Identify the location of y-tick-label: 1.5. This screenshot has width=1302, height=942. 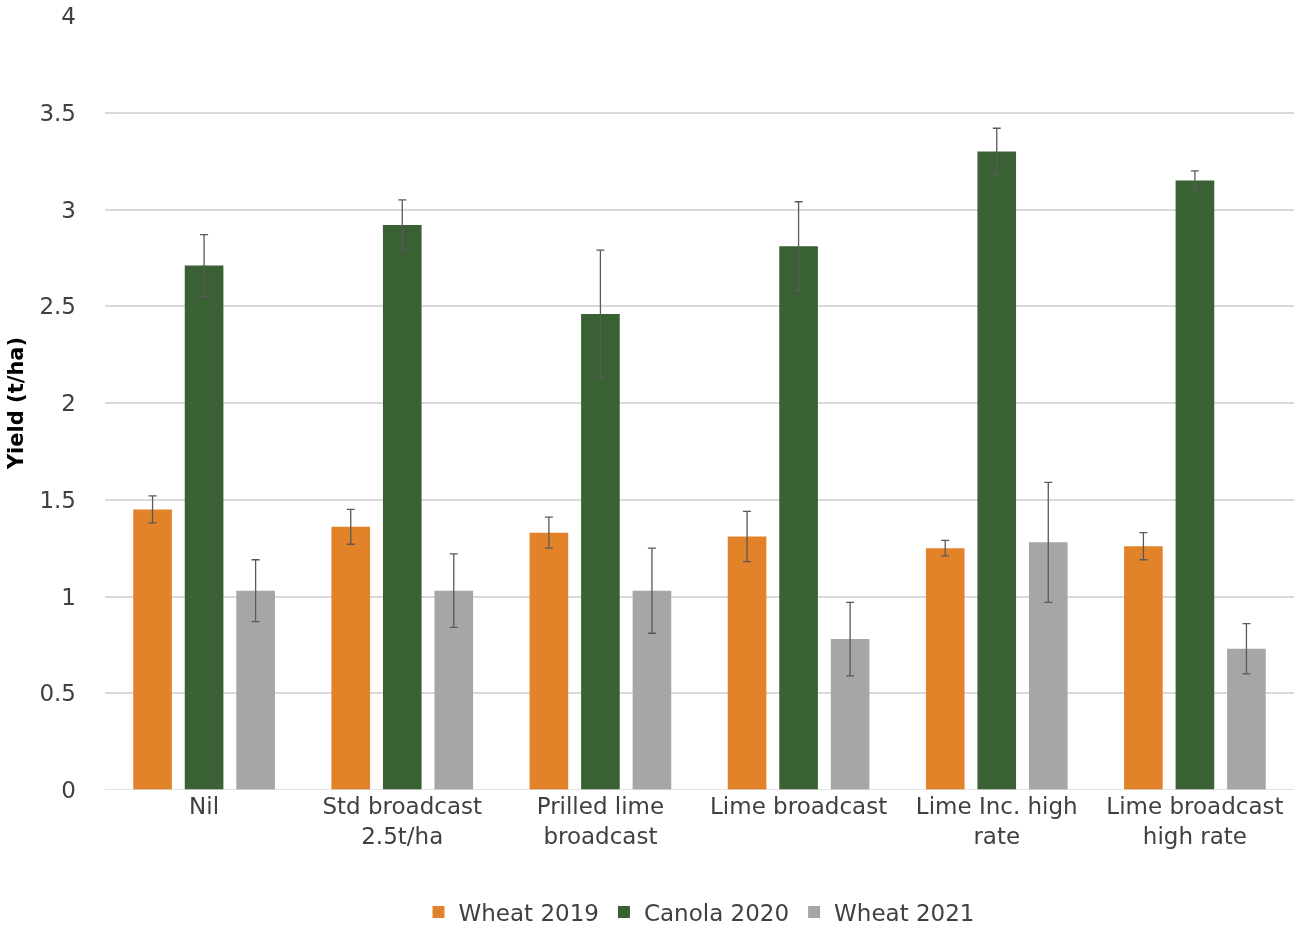
(57, 499).